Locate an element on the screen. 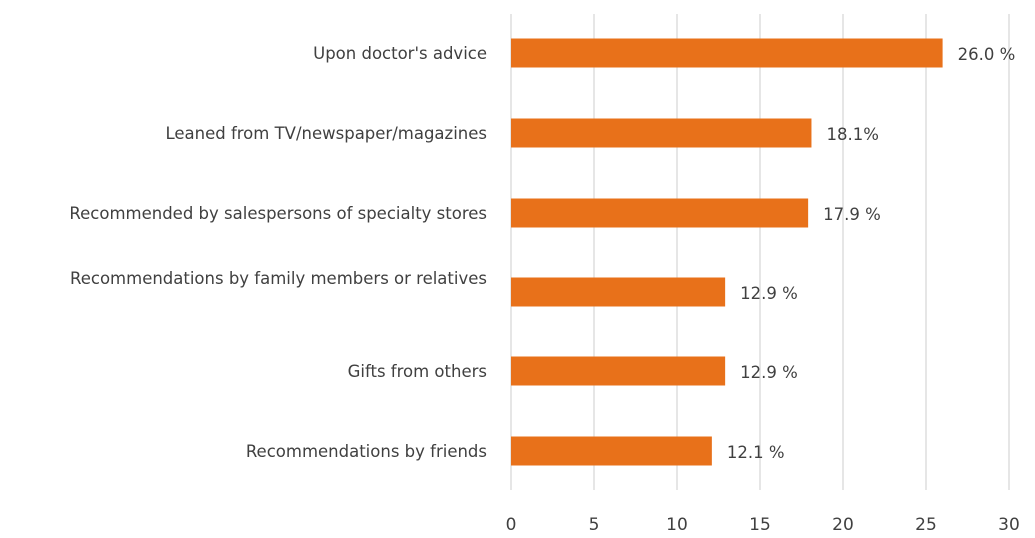 Image resolution: width=1035 pixels, height=538 pixels. data-label: 26.0 % is located at coordinates (987, 54).